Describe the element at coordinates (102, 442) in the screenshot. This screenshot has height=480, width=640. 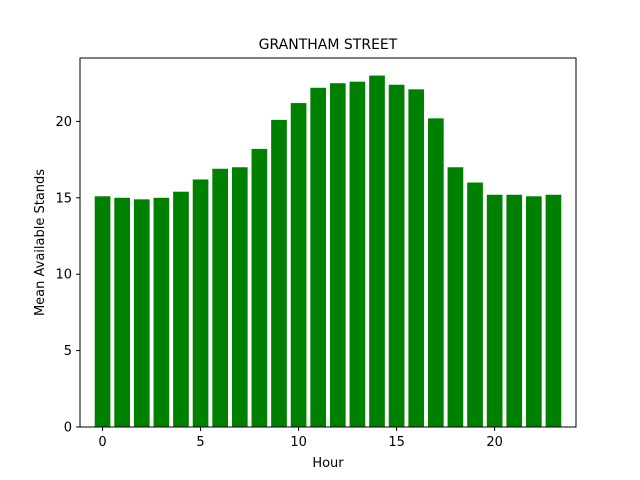
I see `x-tick-label: 0` at that location.